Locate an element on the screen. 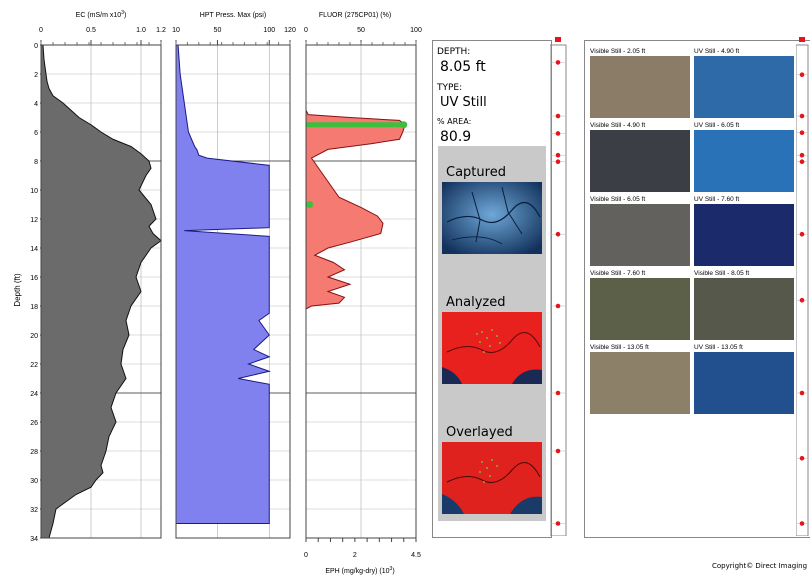 Image resolution: width=810 pixels, height=576 pixels. depth-label: DEPTH: is located at coordinates (454, 52).